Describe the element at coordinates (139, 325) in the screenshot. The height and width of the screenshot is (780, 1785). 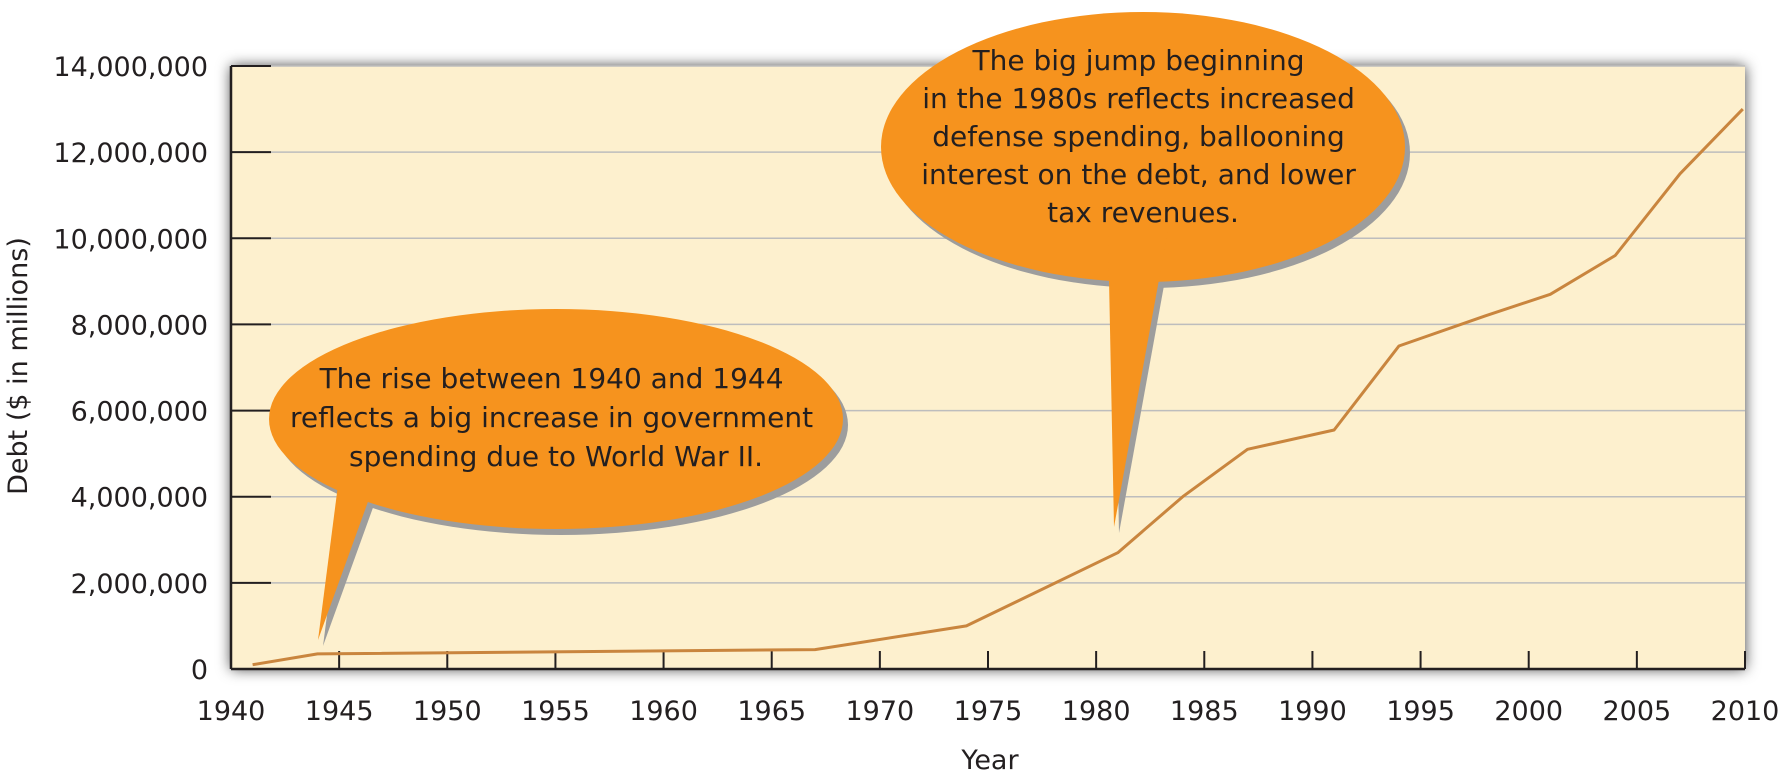
I see `y-tick-label: 8,000,000` at that location.